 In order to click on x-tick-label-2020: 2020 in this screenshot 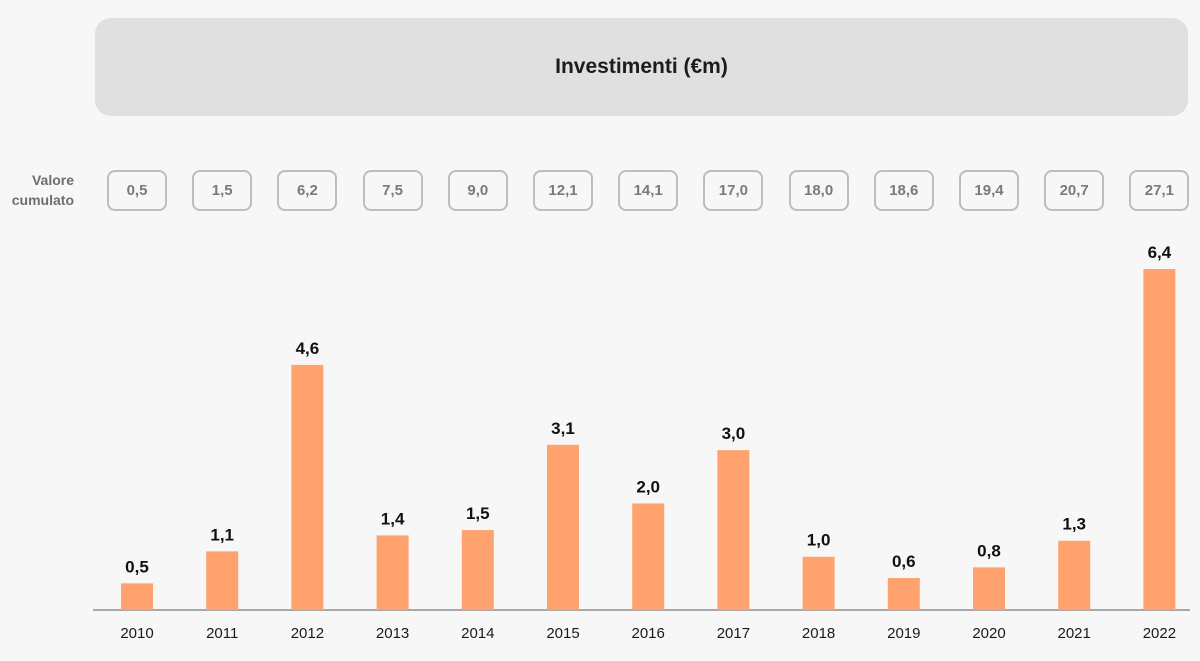, I will do `click(988, 633)`.